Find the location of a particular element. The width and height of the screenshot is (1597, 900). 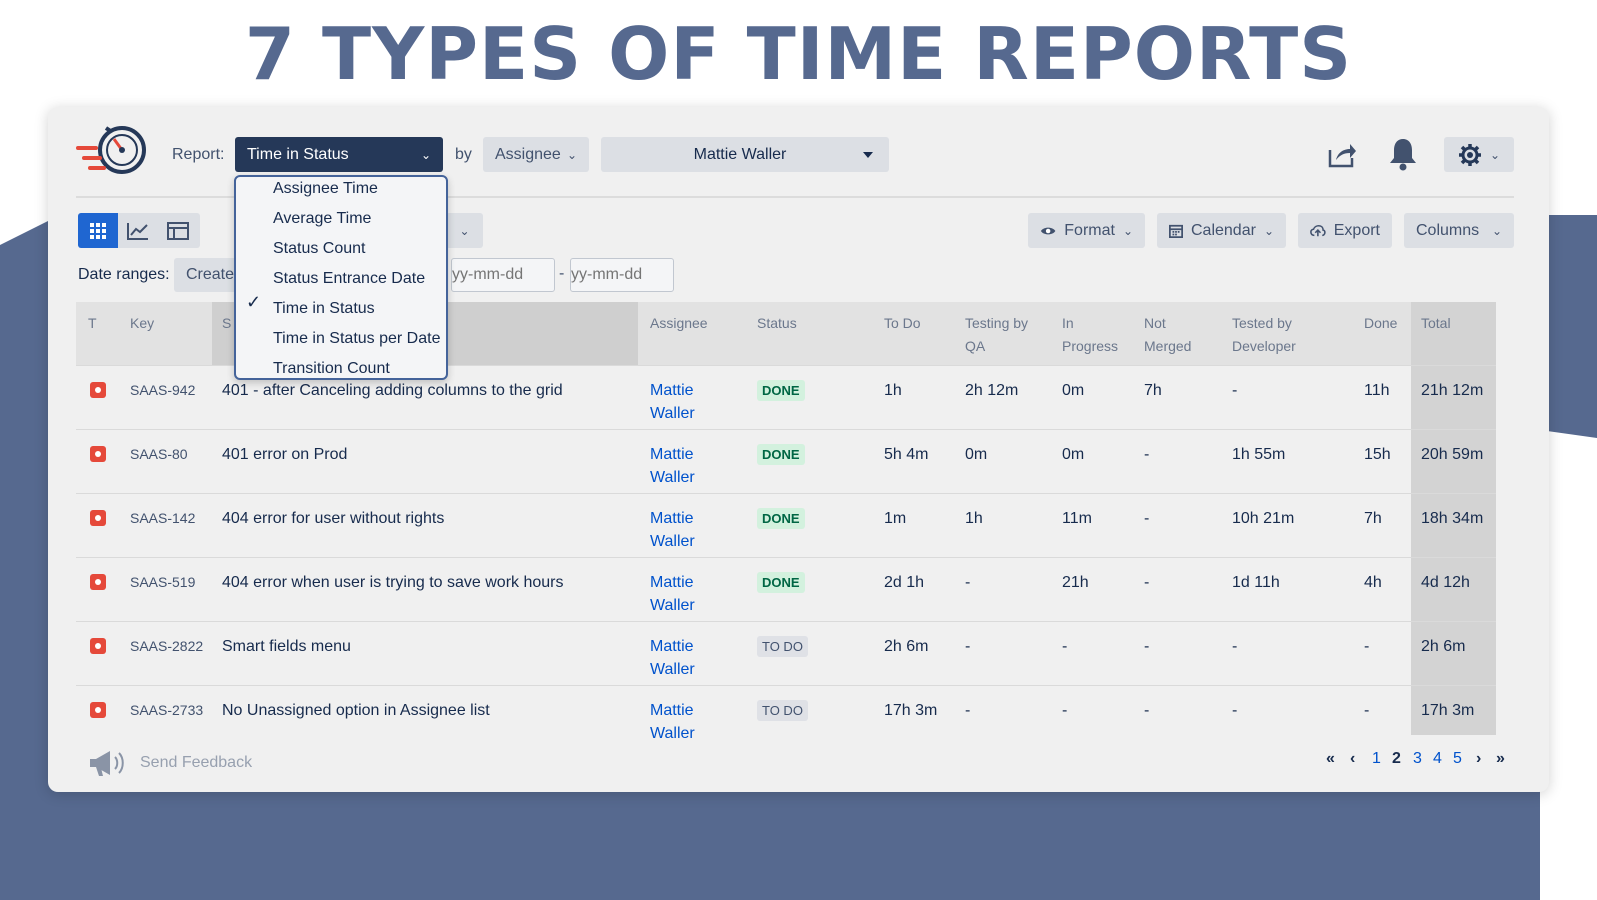

row-key: SAAS-80 is located at coordinates (159, 454).